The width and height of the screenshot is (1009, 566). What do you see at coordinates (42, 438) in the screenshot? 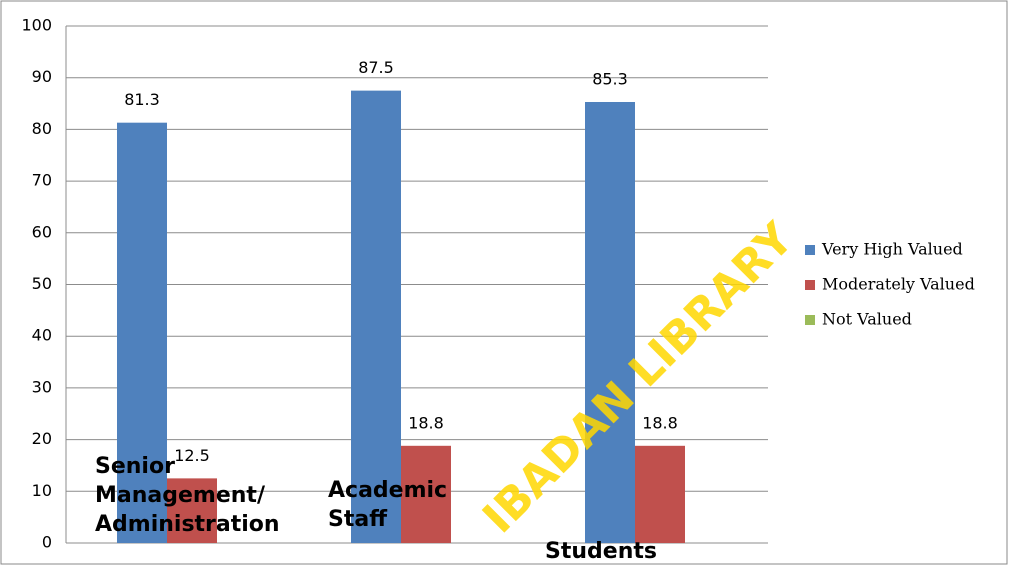
I see `y-tick-label: 20` at bounding box center [42, 438].